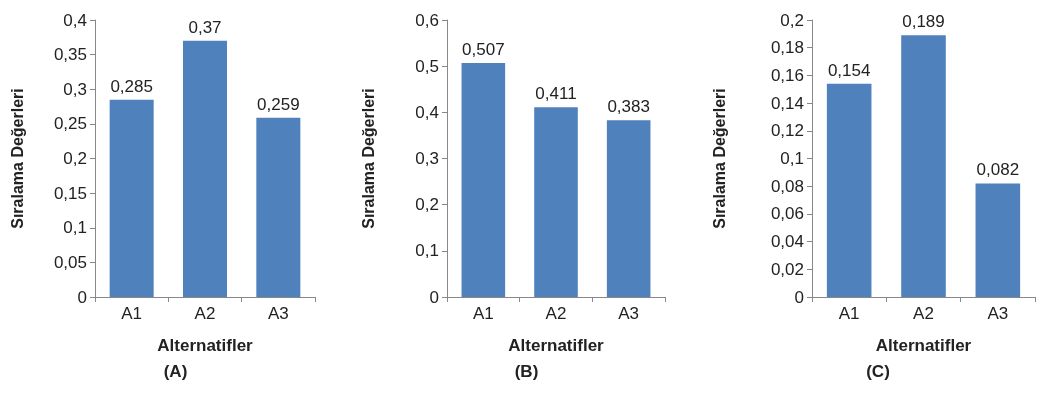  Describe the element at coordinates (787, 242) in the screenshot. I see `y-tick-label: 0,04` at that location.